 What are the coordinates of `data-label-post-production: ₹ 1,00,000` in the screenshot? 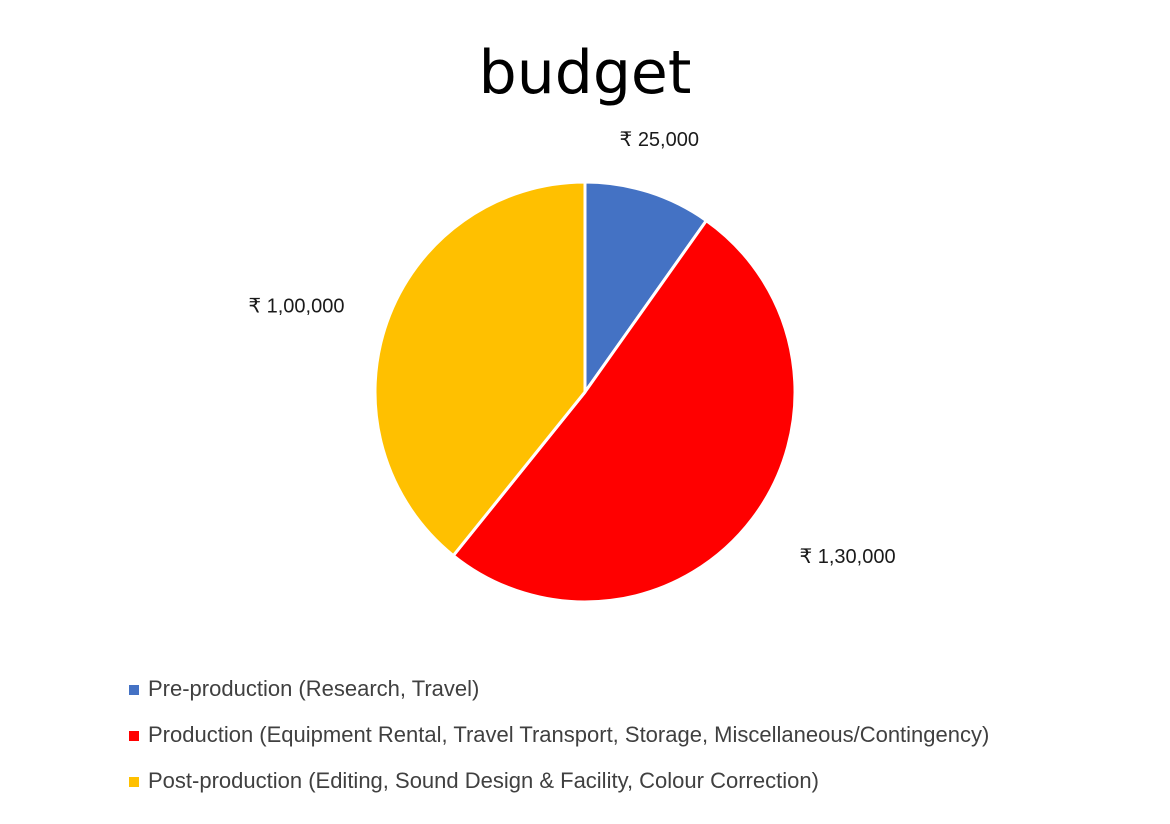 It's located at (296, 307).